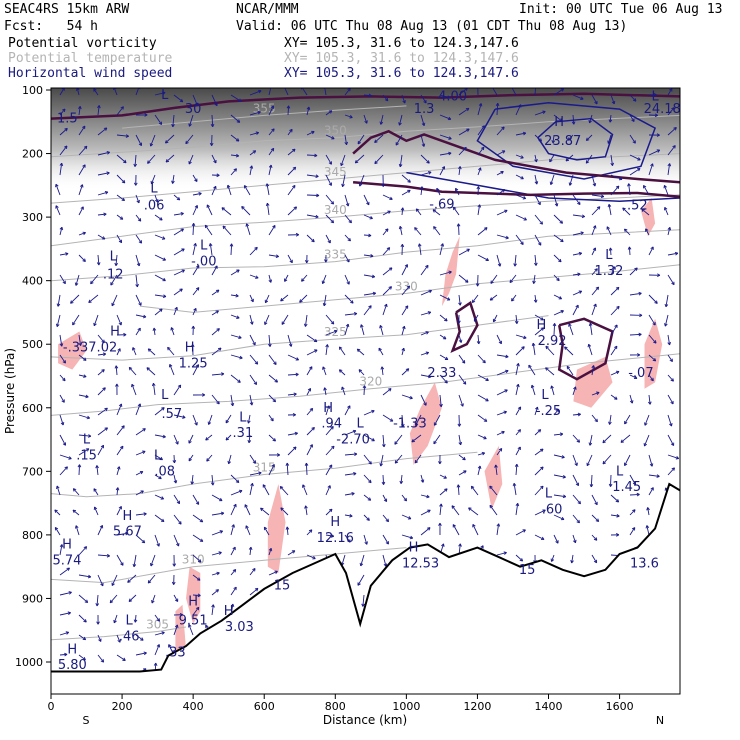 The width and height of the screenshot is (740, 740). Describe the element at coordinates (655, 96) in the screenshot. I see `pressure-center-label: L` at that location.